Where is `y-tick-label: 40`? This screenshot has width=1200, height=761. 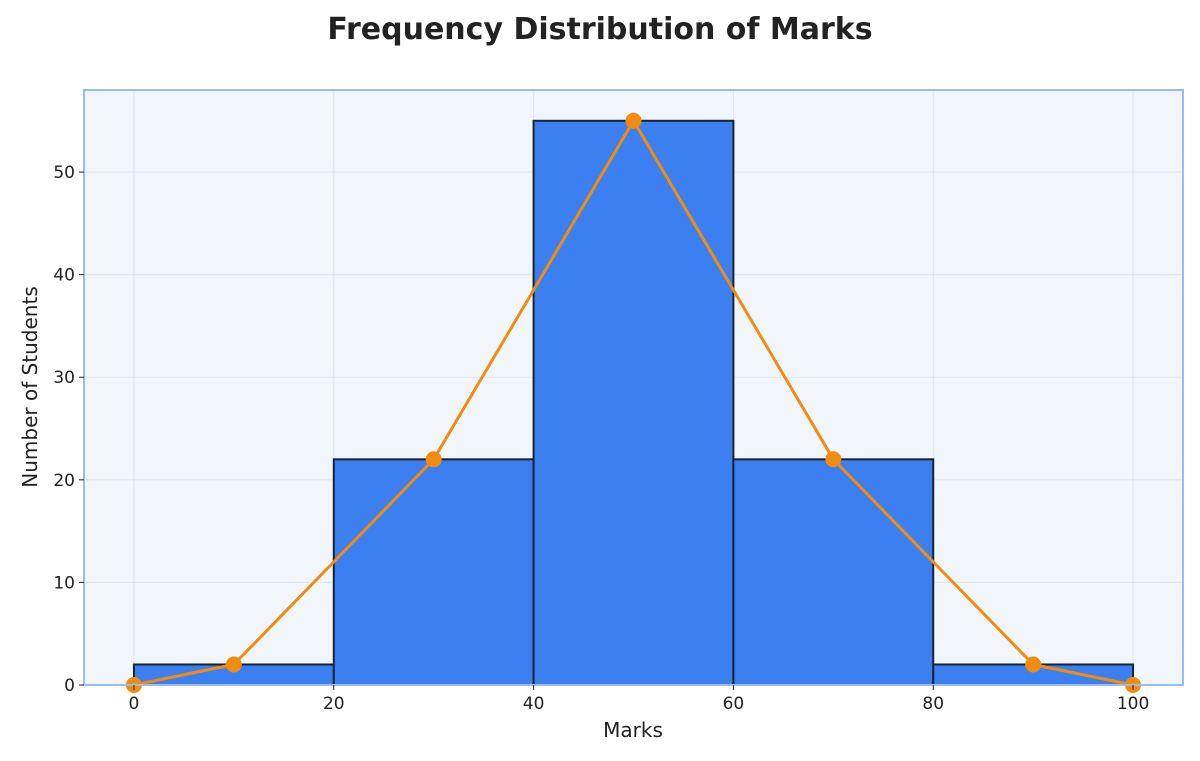
y-tick-label: 40 is located at coordinates (64, 276).